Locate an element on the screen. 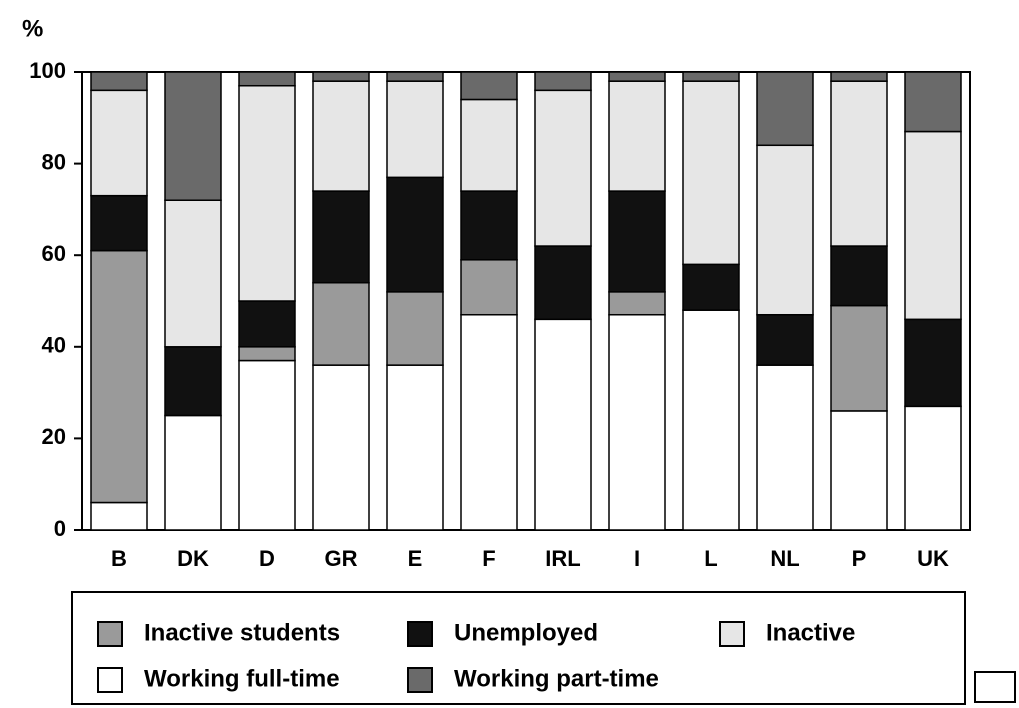  x-tick-label: L is located at coordinates (710, 558).